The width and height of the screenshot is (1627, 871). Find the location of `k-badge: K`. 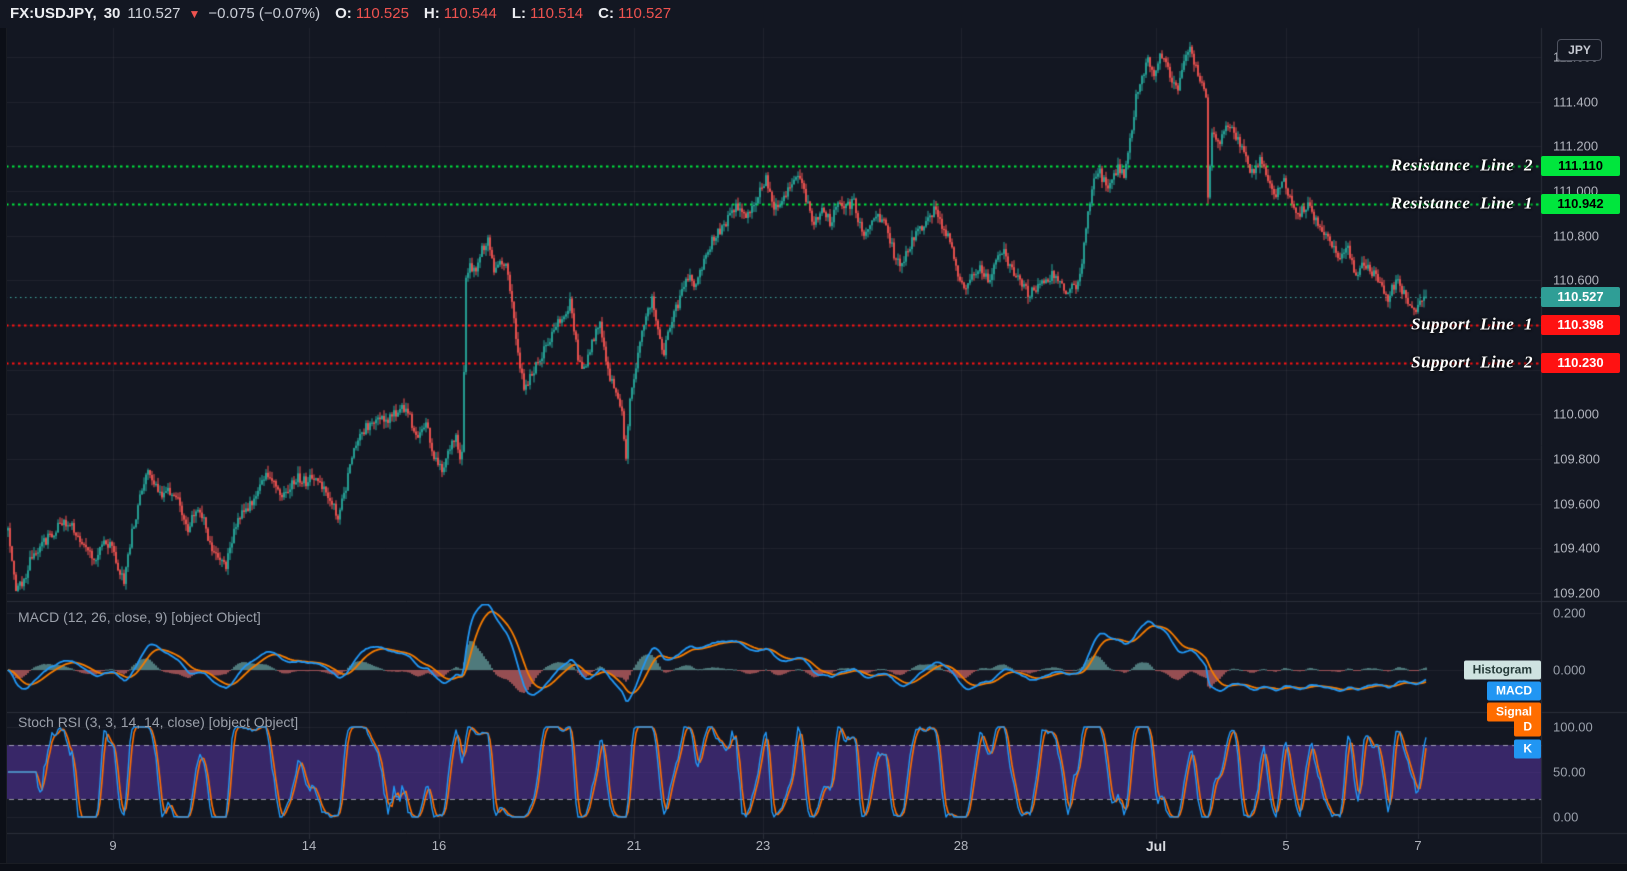

k-badge: K is located at coordinates (1527, 749).